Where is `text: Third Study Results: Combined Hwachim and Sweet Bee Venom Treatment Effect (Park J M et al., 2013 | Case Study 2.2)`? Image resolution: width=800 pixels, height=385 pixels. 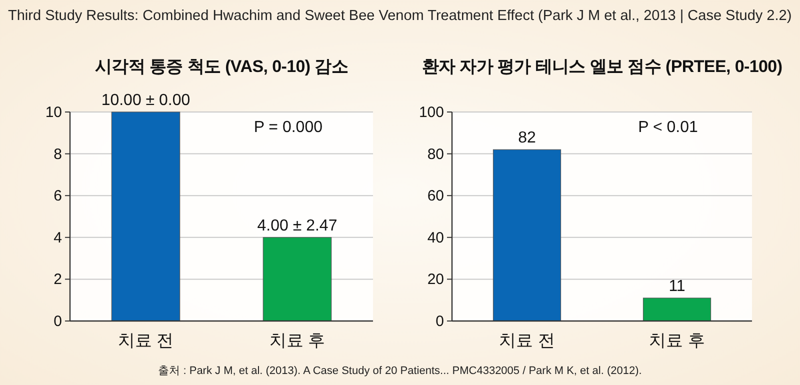 text: Third Study Results: Combined Hwachim and Sweet Bee Venom Treatment Effect (Park J M et al., 2013 | Case Study 2.2) is located at coordinates (400, 16).